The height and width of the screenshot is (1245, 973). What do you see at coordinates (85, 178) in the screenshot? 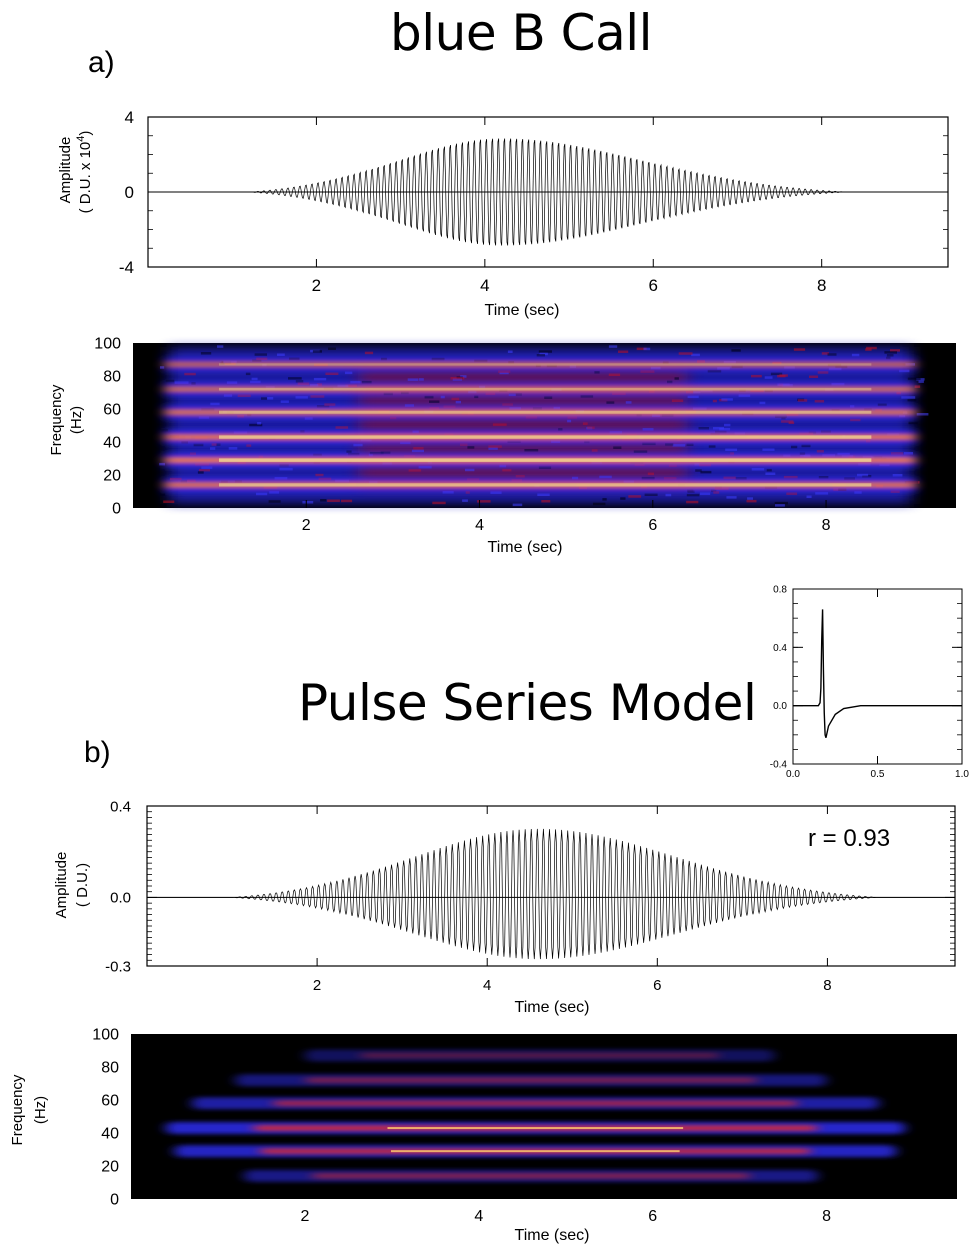
I see `ylabel-units-a-main: ( D.U. x 10` at bounding box center [85, 178].